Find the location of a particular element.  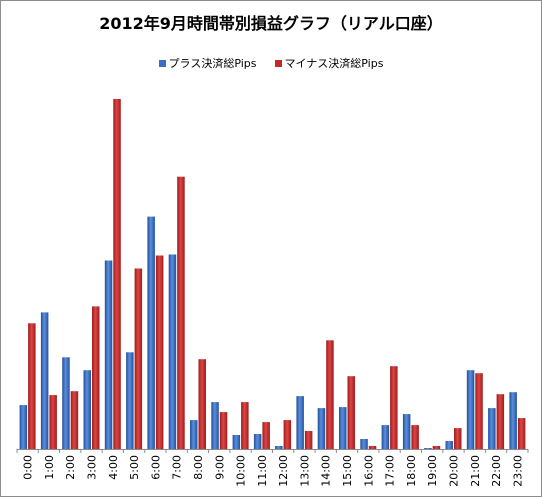

tick-label-10: 10:00 is located at coordinates (241, 471).